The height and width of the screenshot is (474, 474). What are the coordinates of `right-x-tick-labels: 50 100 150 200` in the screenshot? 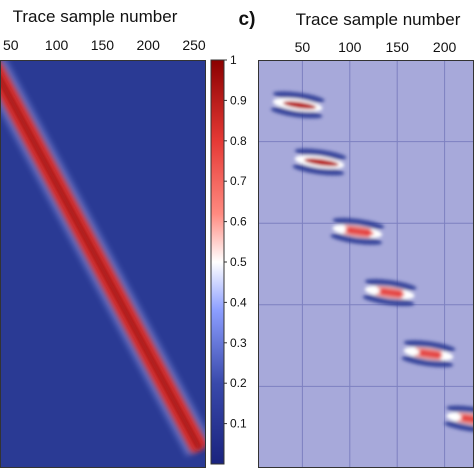 It's located at (376, 47).